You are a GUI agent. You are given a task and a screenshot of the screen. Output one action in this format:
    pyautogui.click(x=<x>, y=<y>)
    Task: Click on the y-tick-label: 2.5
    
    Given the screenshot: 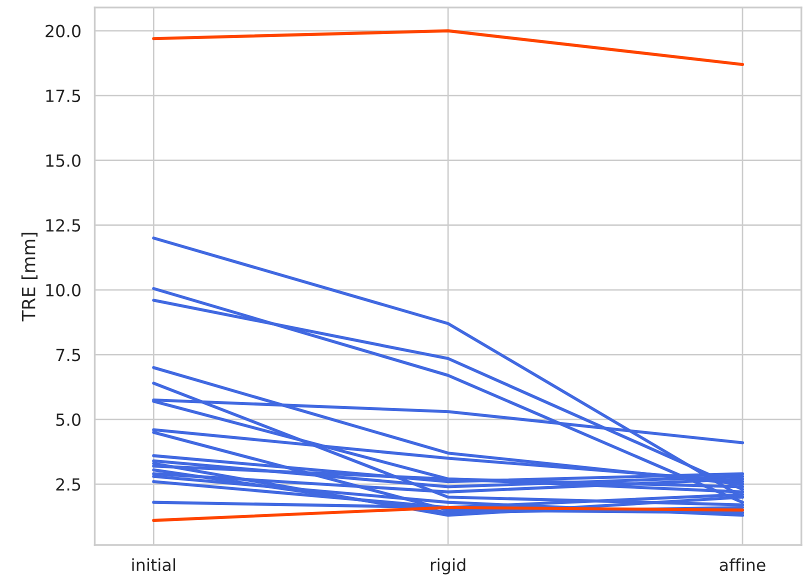 What is the action you would take?
    pyautogui.click(x=68, y=484)
    